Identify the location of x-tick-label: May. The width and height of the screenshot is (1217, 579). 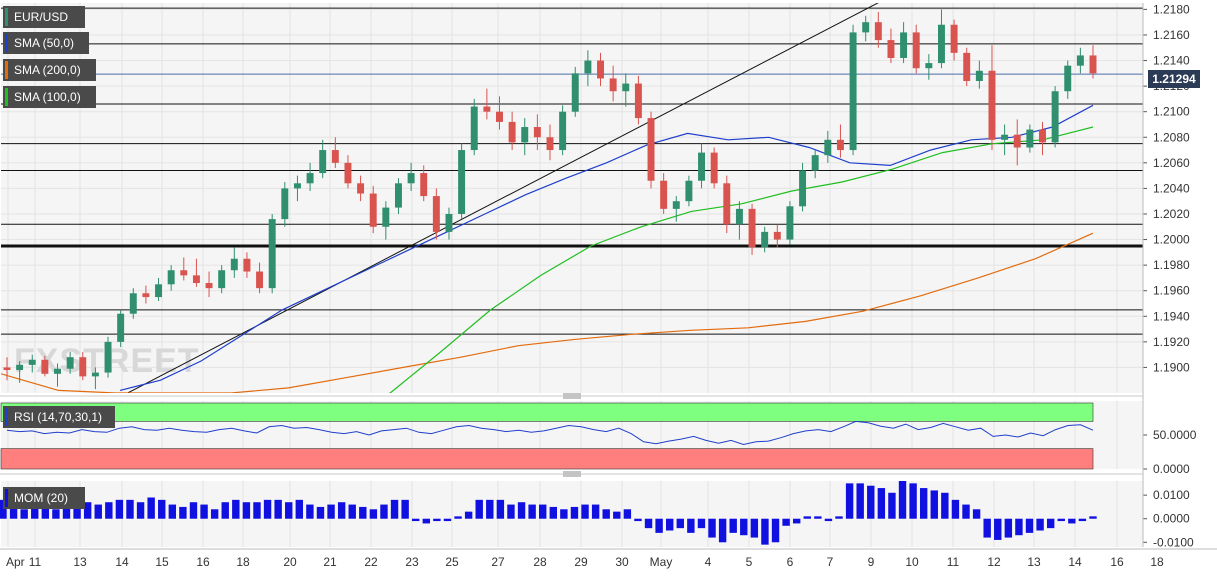
(661, 562).